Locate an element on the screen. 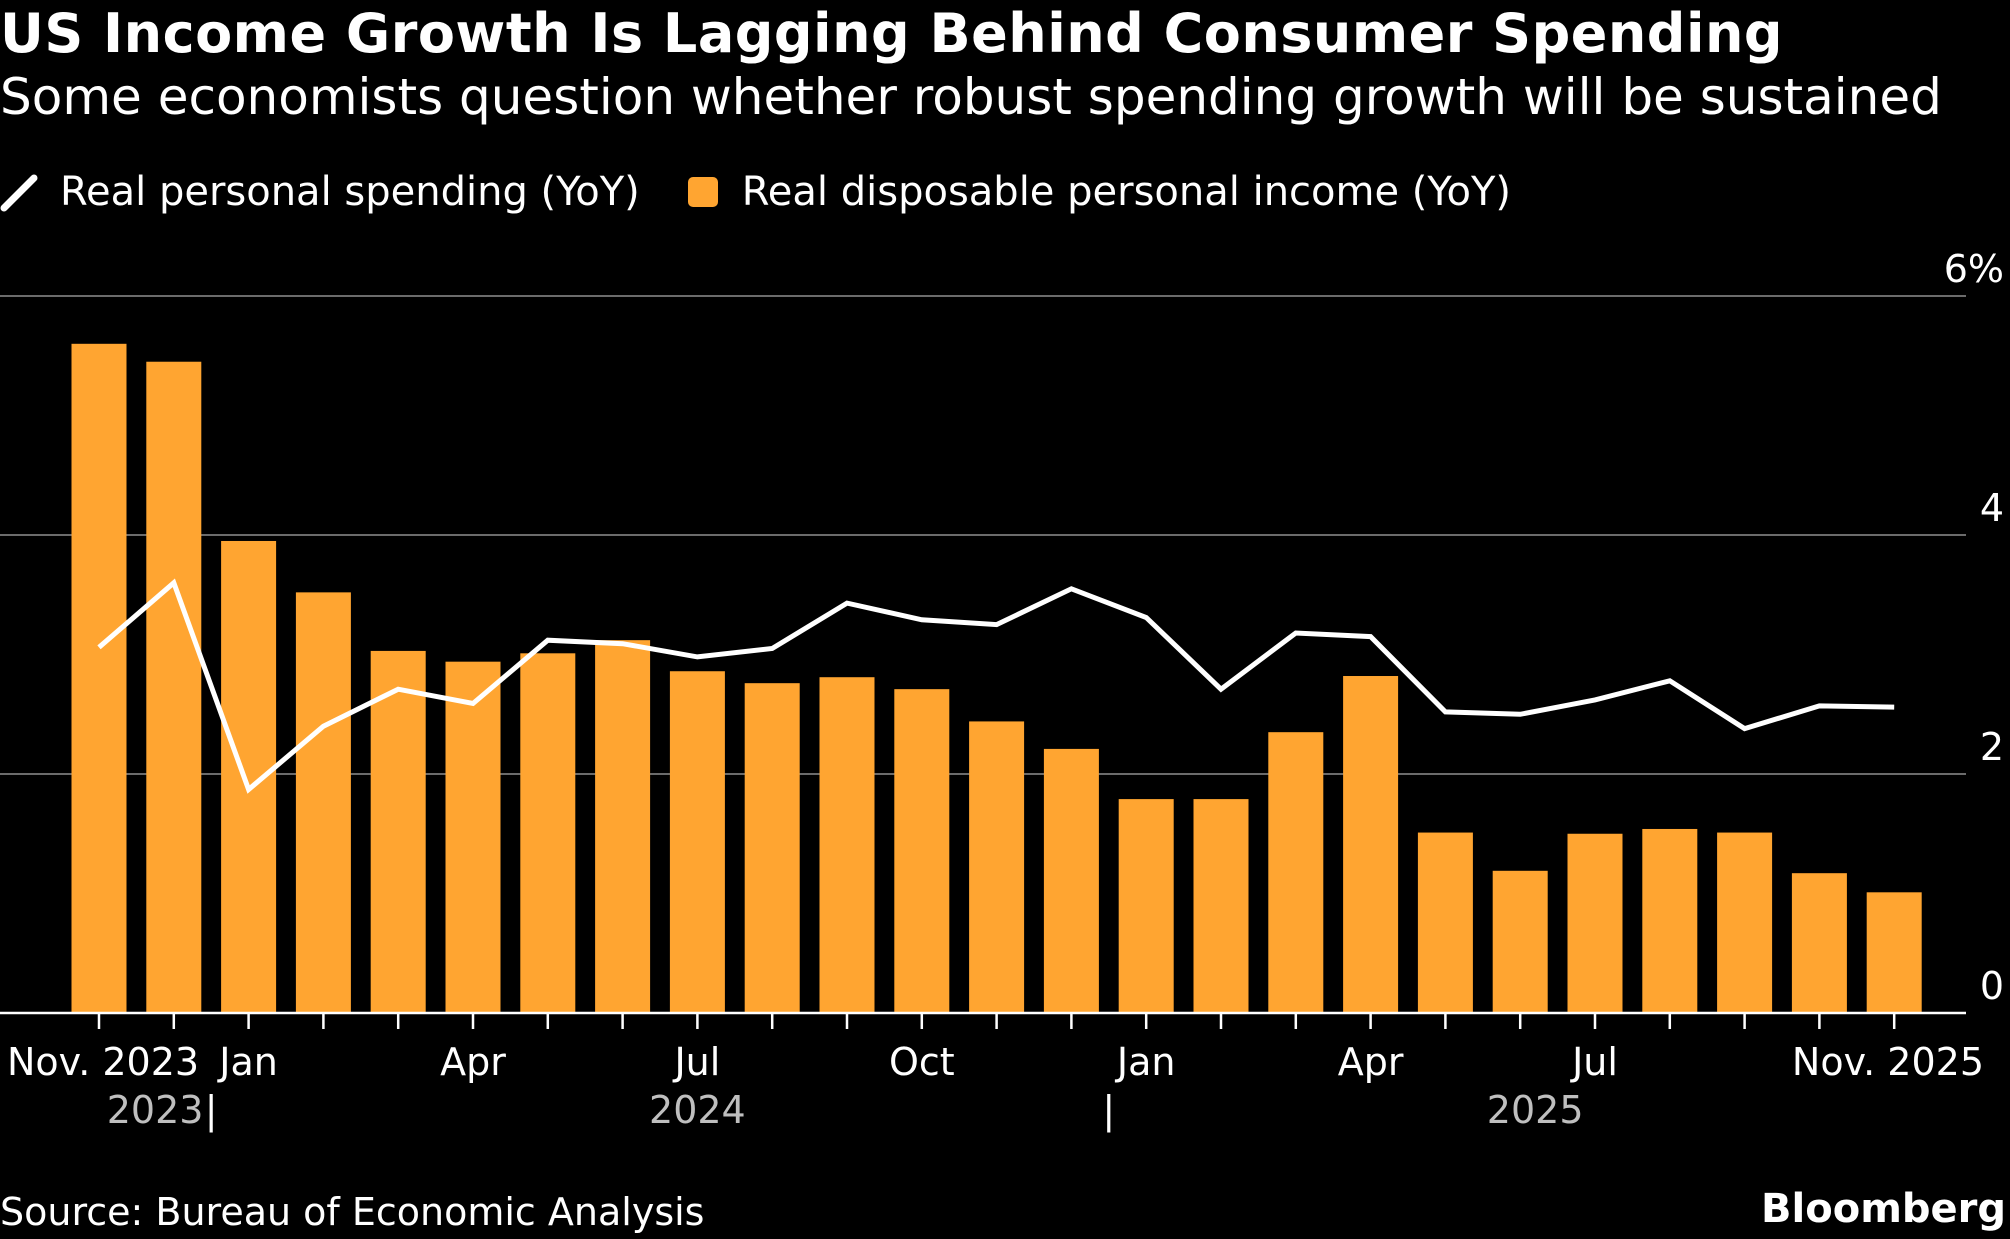  y-tick-label: 2 is located at coordinates (1992, 747).